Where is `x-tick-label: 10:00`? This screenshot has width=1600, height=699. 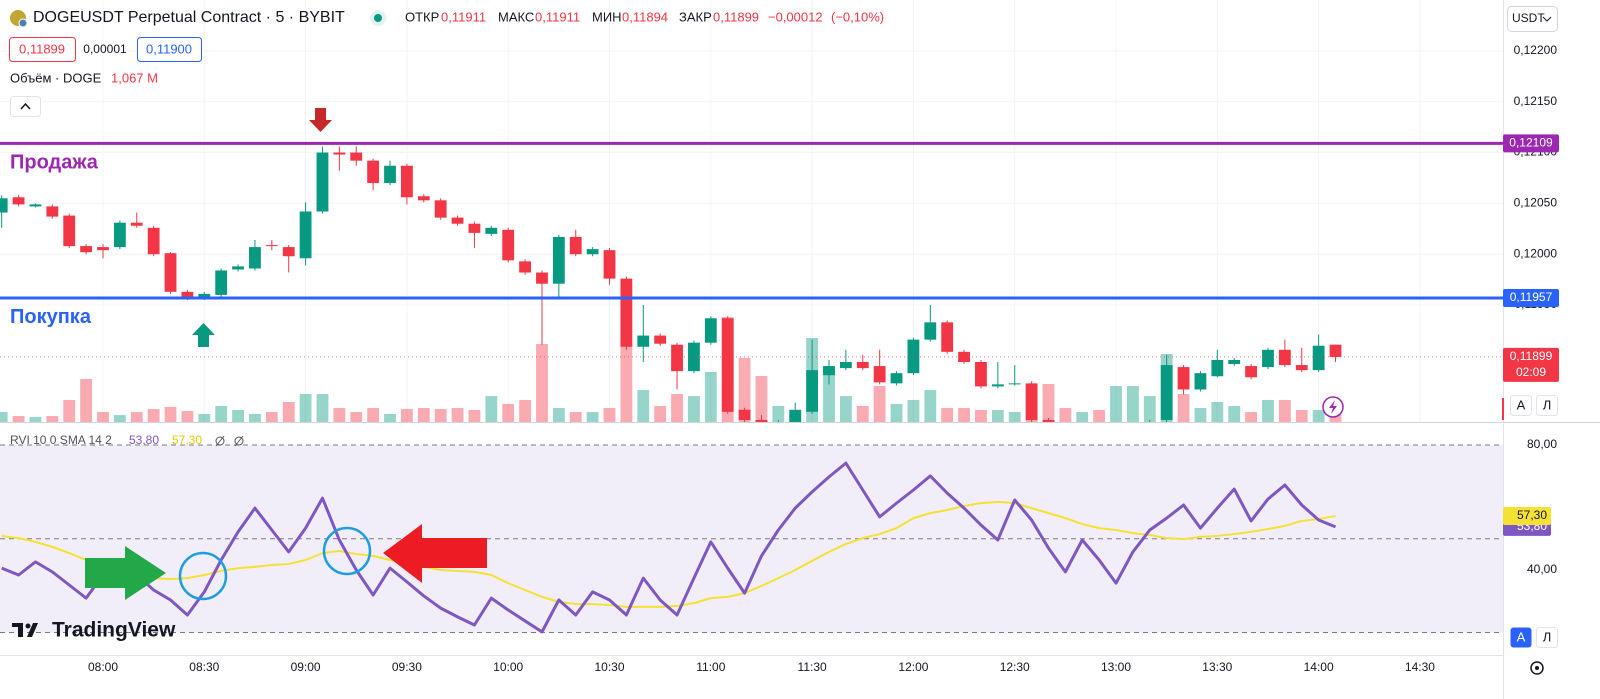
x-tick-label: 10:00 is located at coordinates (508, 667).